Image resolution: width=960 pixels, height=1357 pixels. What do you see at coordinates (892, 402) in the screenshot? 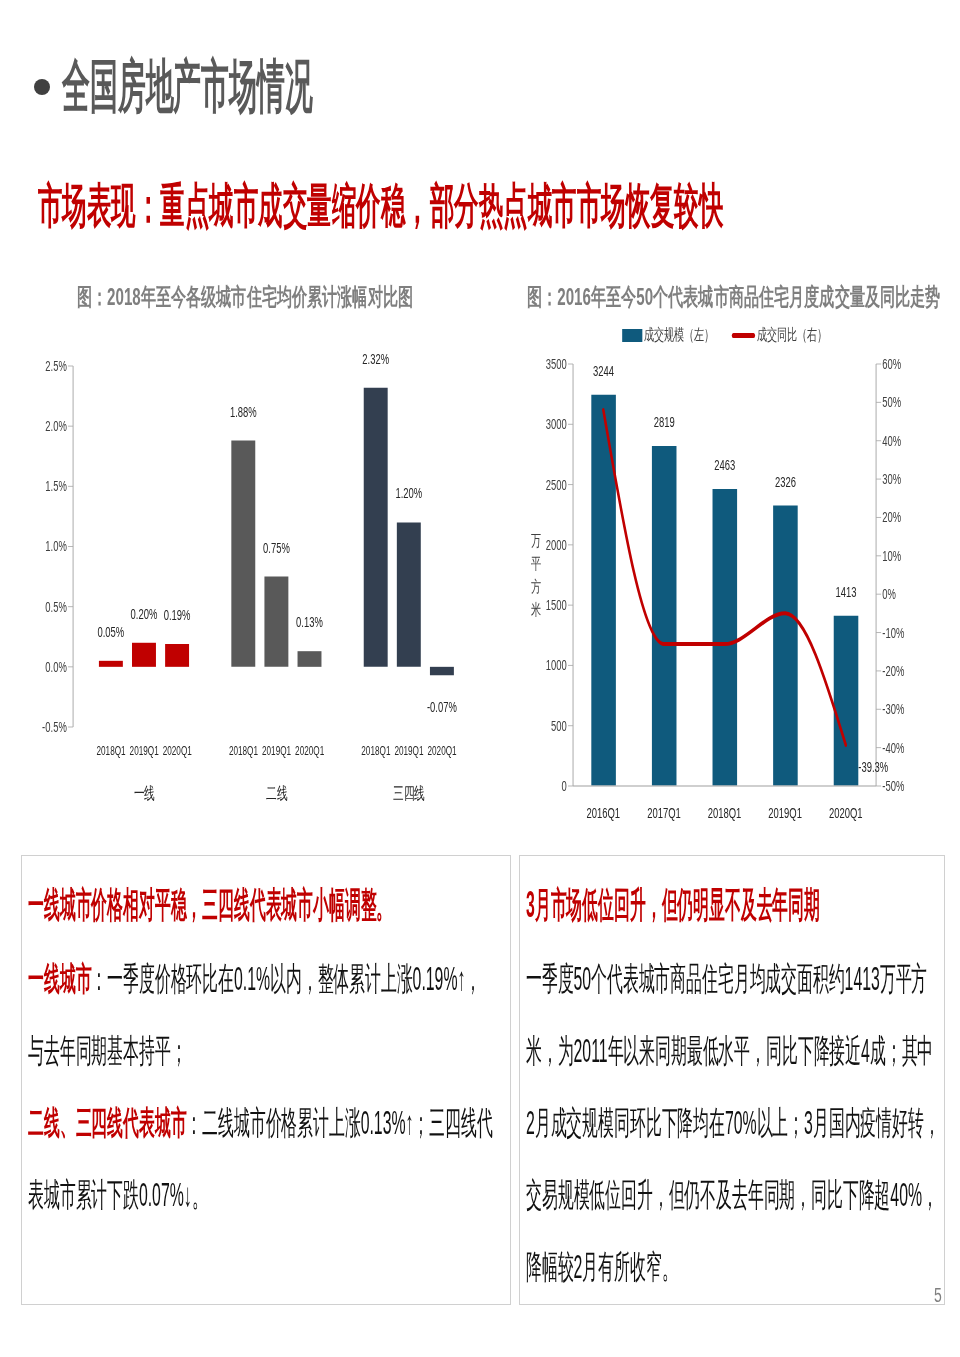
I see `y2-tick-label: 50%` at bounding box center [892, 402].